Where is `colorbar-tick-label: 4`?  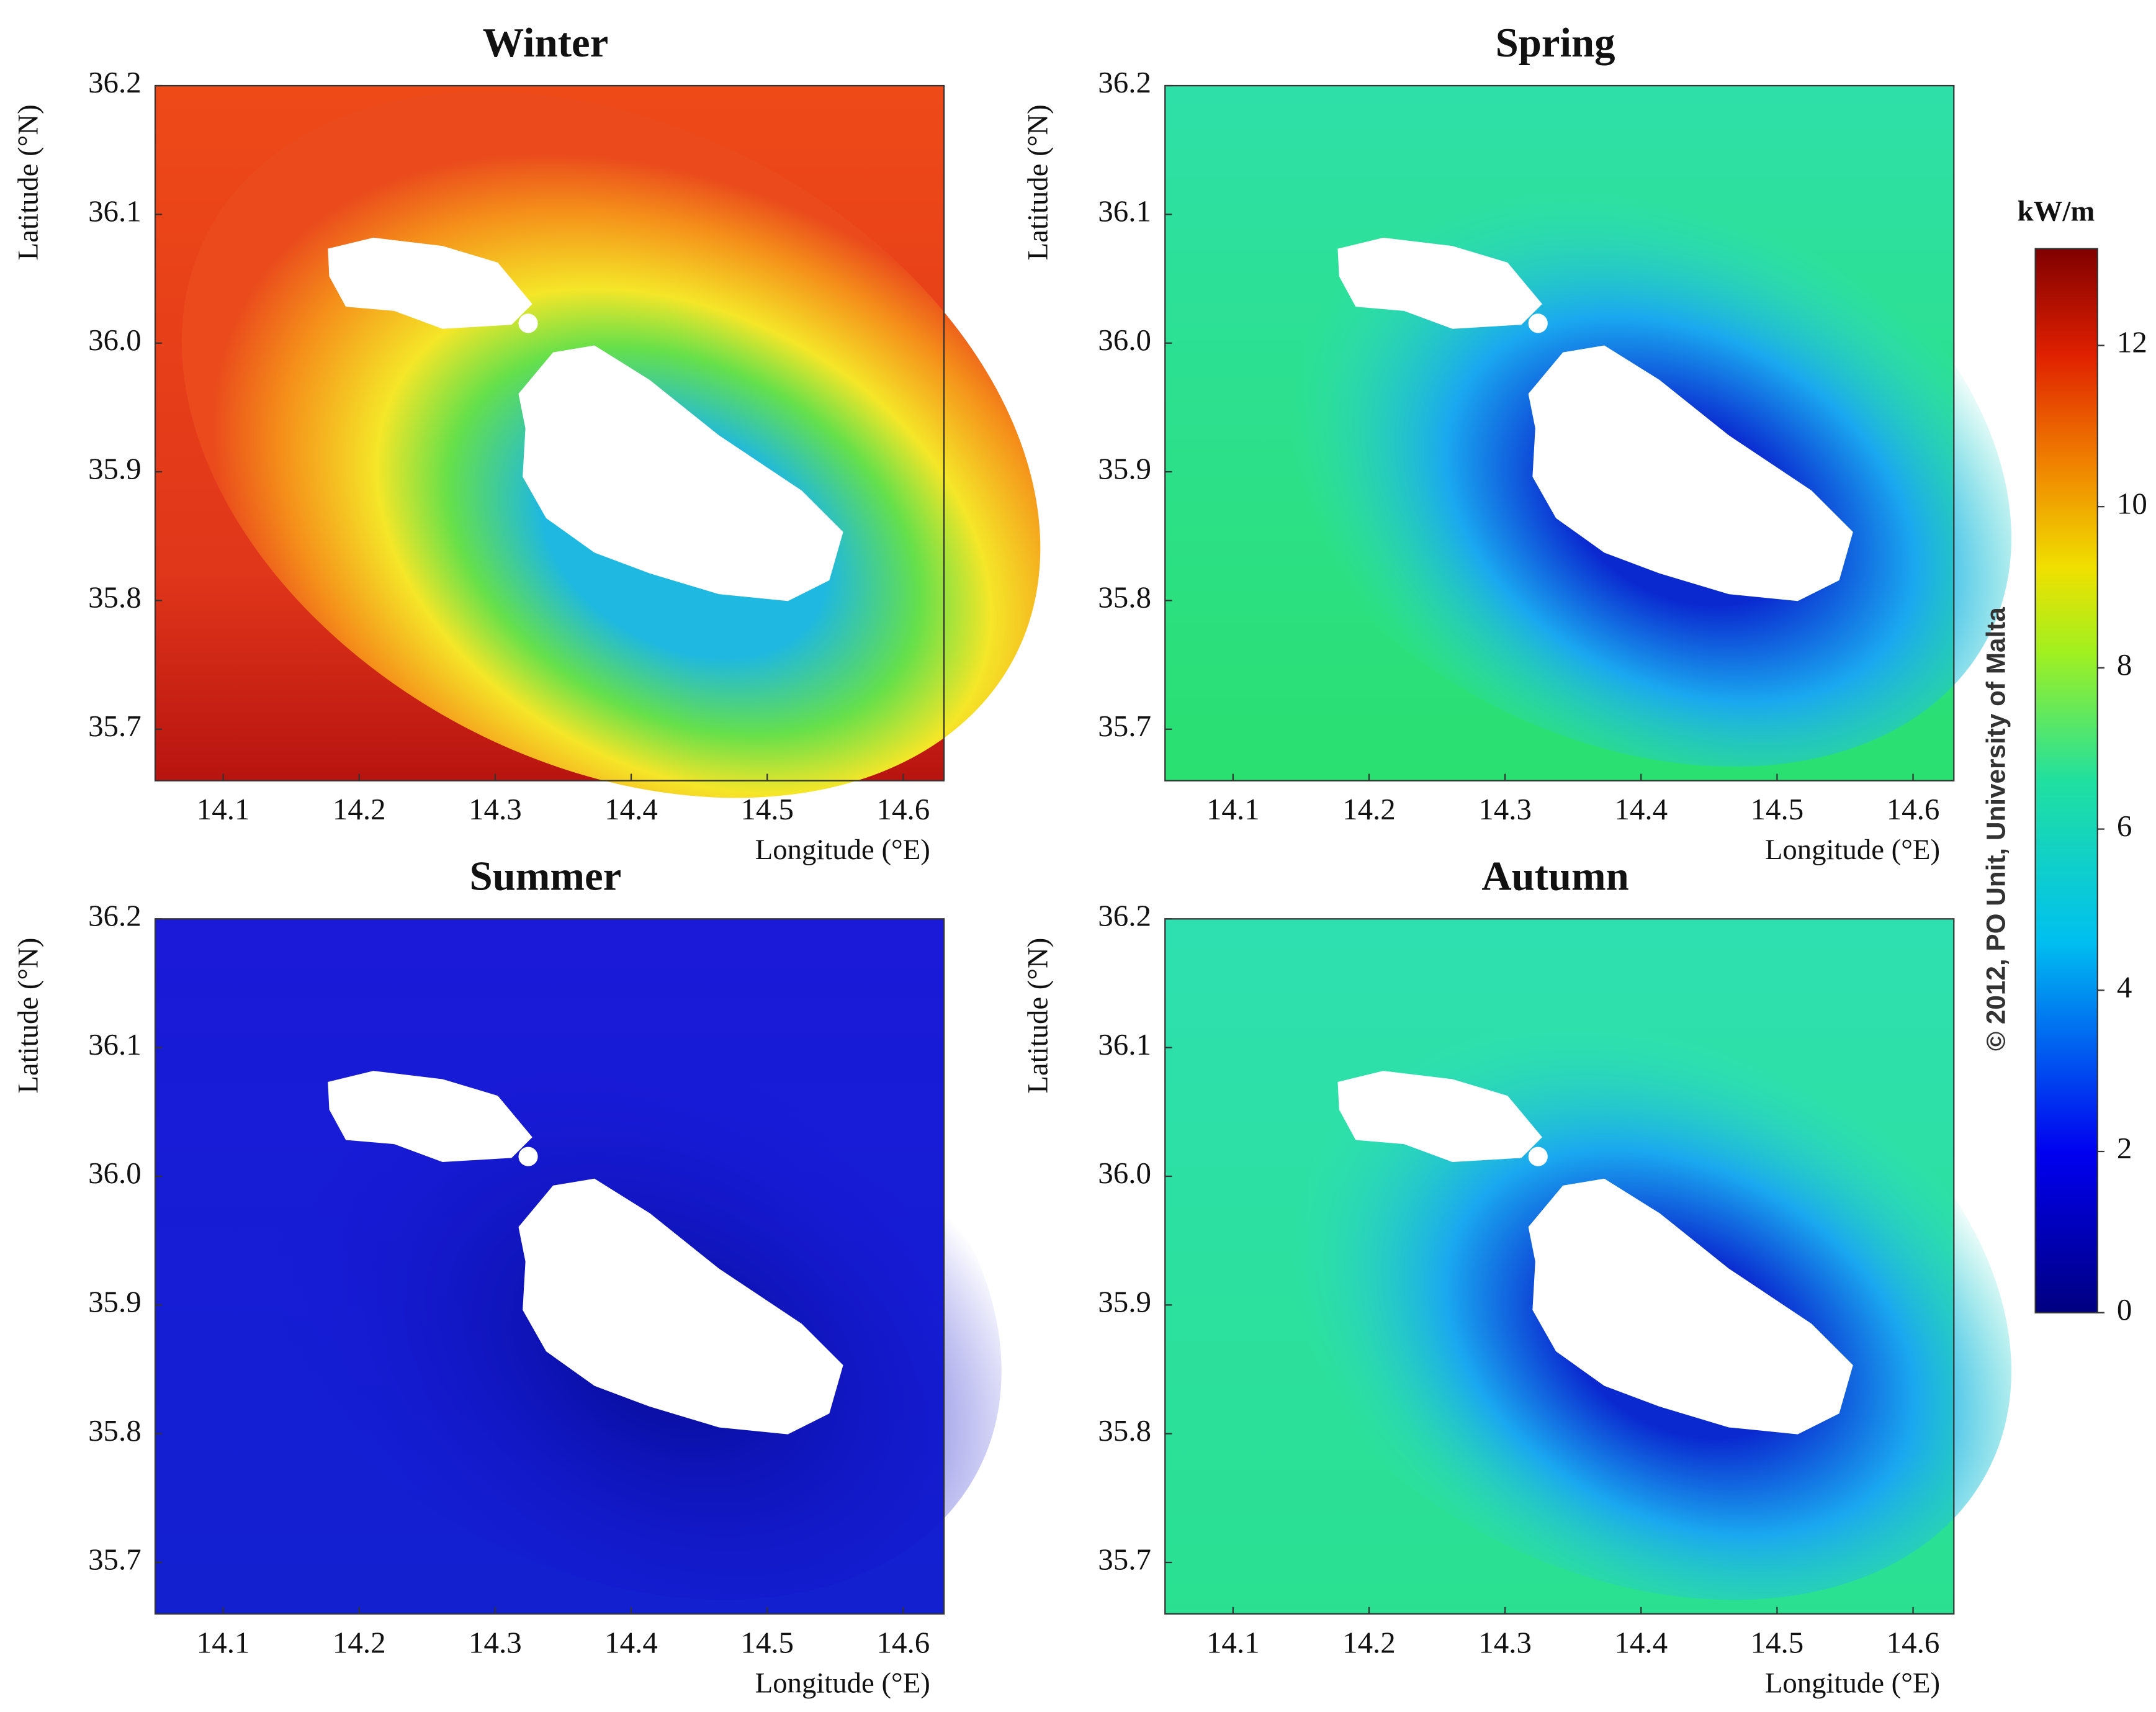 colorbar-tick-label: 4 is located at coordinates (2124, 987).